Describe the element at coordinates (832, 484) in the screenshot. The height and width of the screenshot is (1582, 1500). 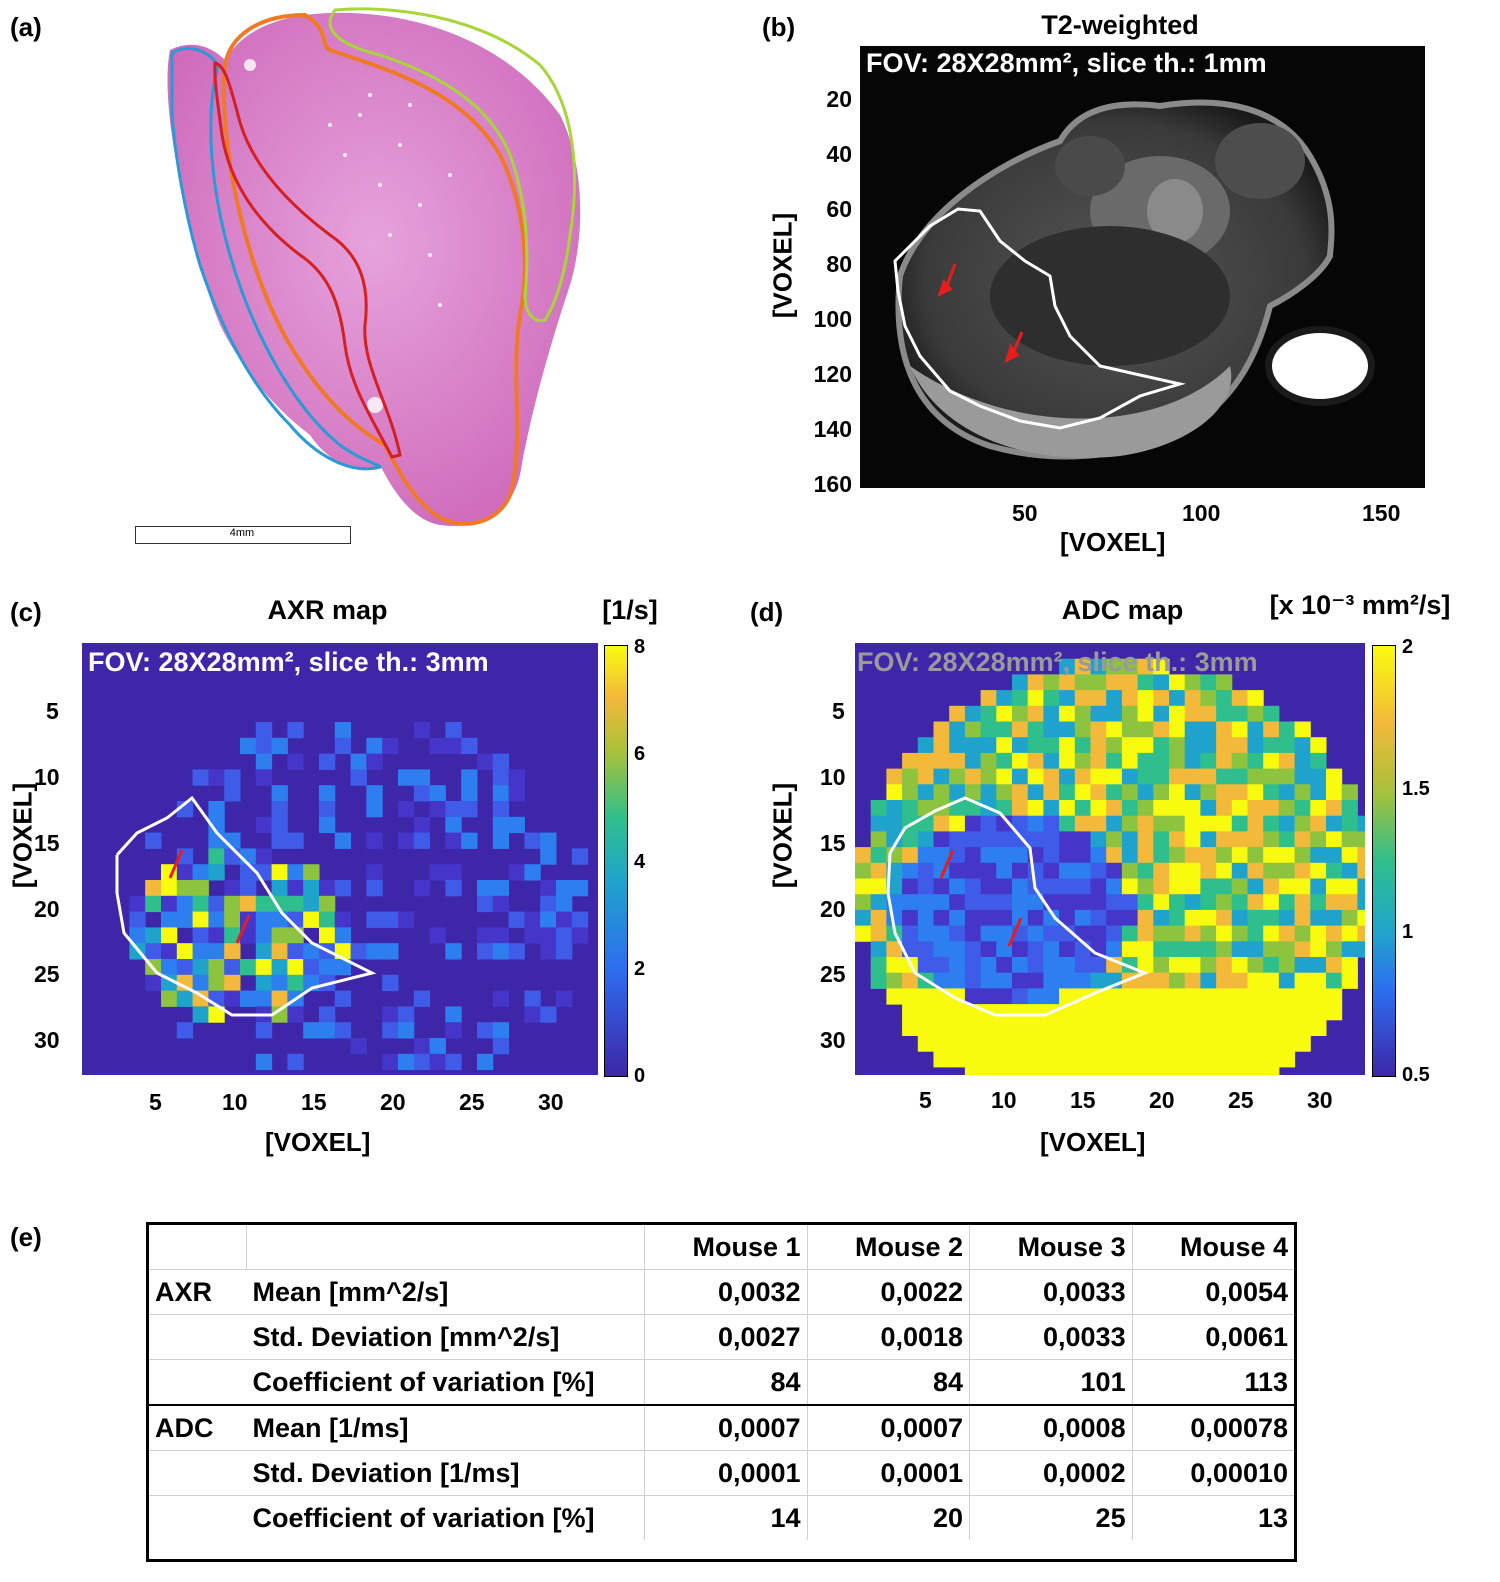
I see `ytick: 160` at that location.